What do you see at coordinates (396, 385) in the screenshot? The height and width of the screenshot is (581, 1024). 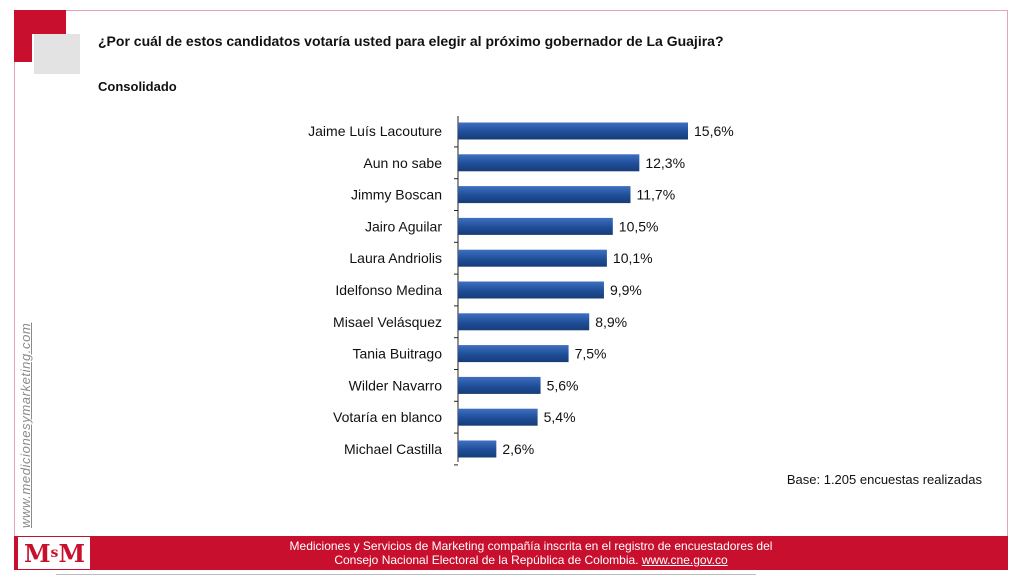 I see `category-label: Wilder Navarro` at bounding box center [396, 385].